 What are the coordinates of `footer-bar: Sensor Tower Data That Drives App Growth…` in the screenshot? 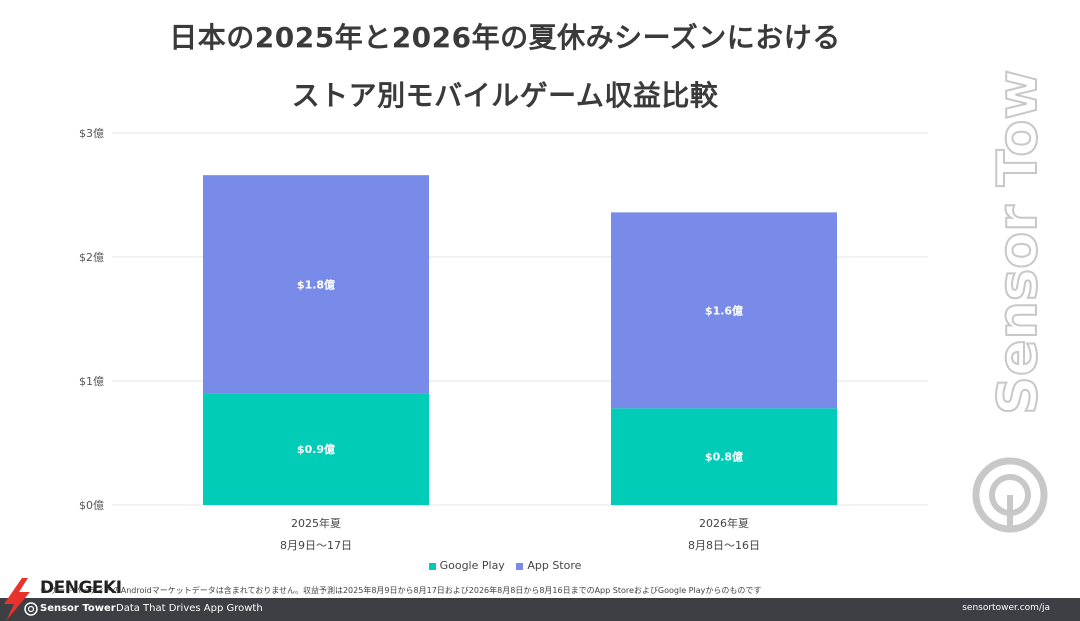 It's located at (540, 609).